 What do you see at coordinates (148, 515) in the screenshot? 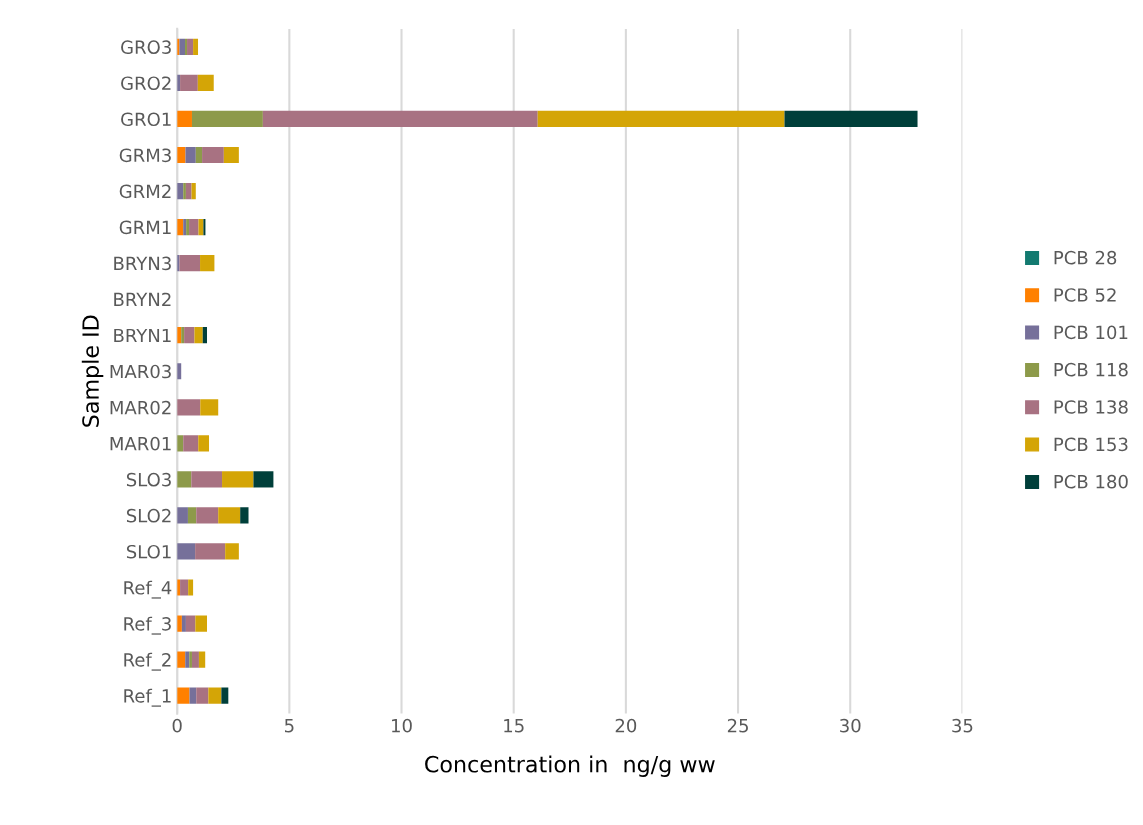
I see `y-tick-label: SLO2` at bounding box center [148, 515].